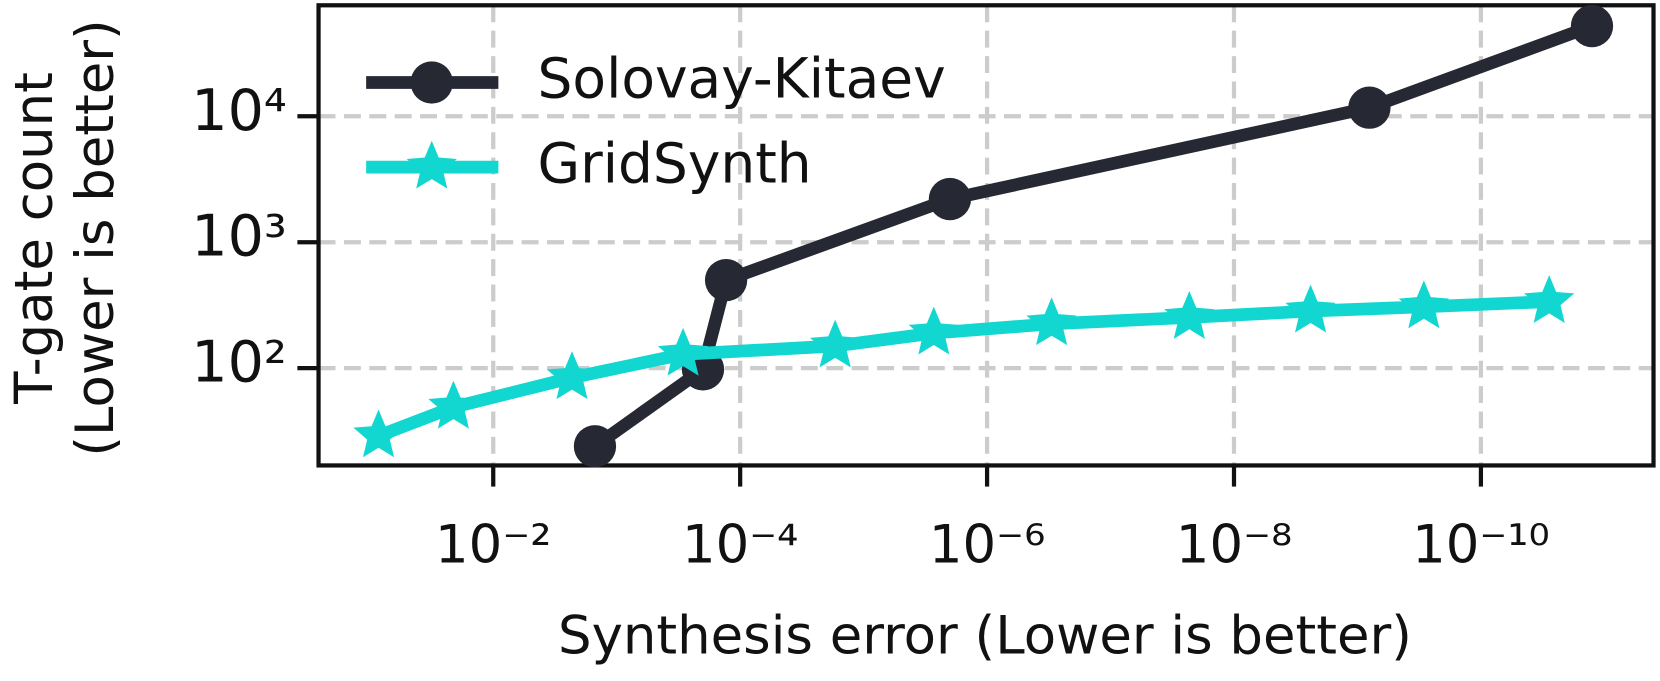 The image size is (1660, 681). Describe the element at coordinates (1481, 545) in the screenshot. I see `x-tick-label: 10⁻¹⁰` at that location.